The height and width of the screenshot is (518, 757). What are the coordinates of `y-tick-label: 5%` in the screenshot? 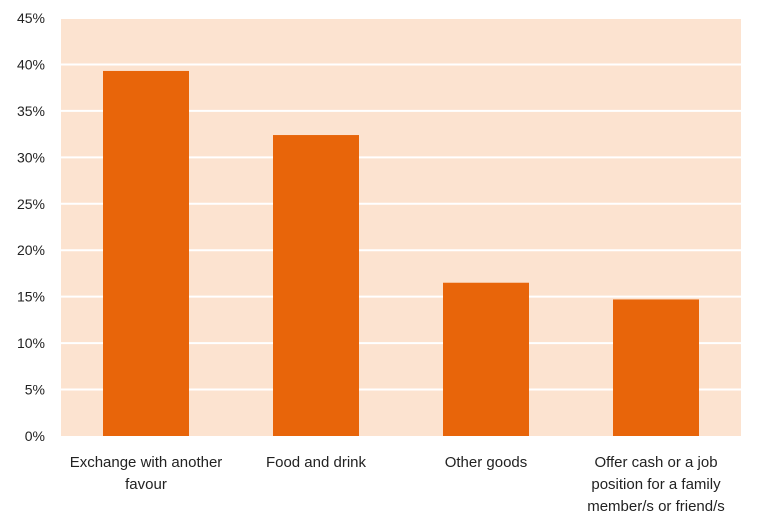 It's located at (35, 390).